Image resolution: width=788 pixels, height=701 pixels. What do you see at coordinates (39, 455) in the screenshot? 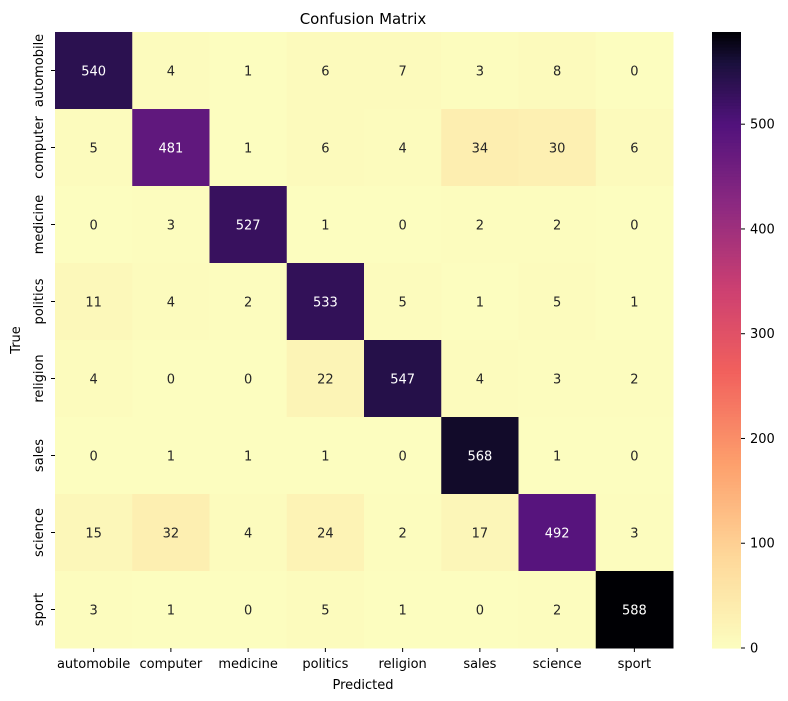
I see `y-tick-label: sales` at bounding box center [39, 455].